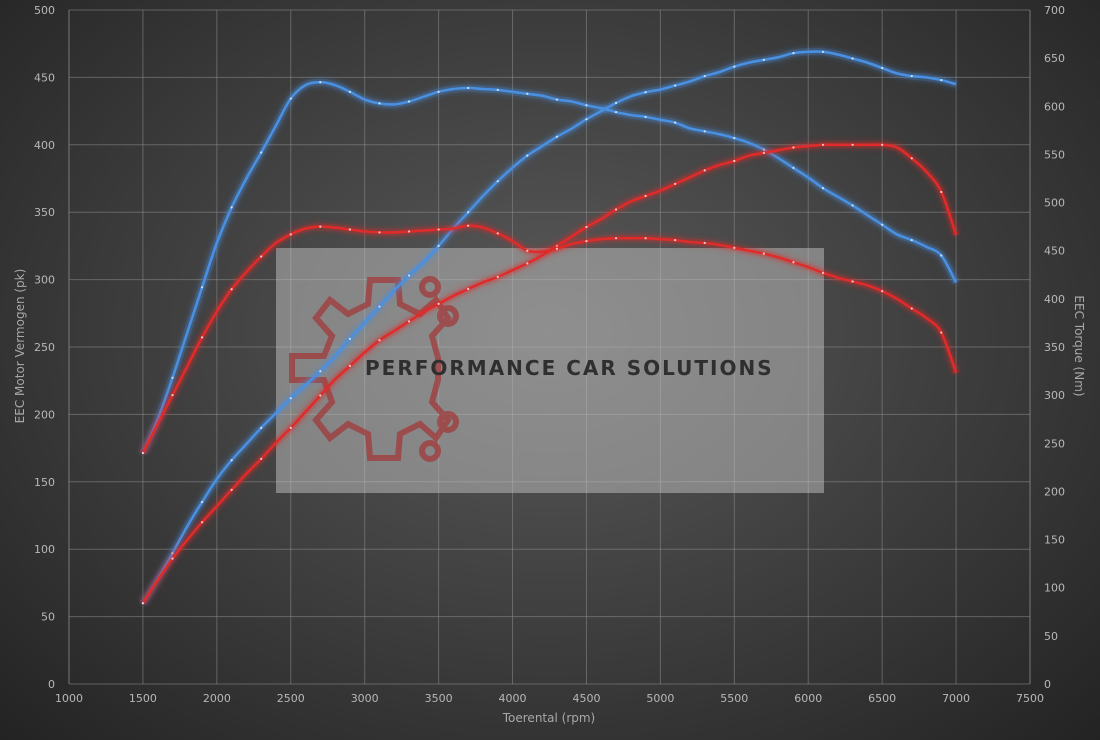  I want to click on y-left-tick-label: 50, so click(48, 617).